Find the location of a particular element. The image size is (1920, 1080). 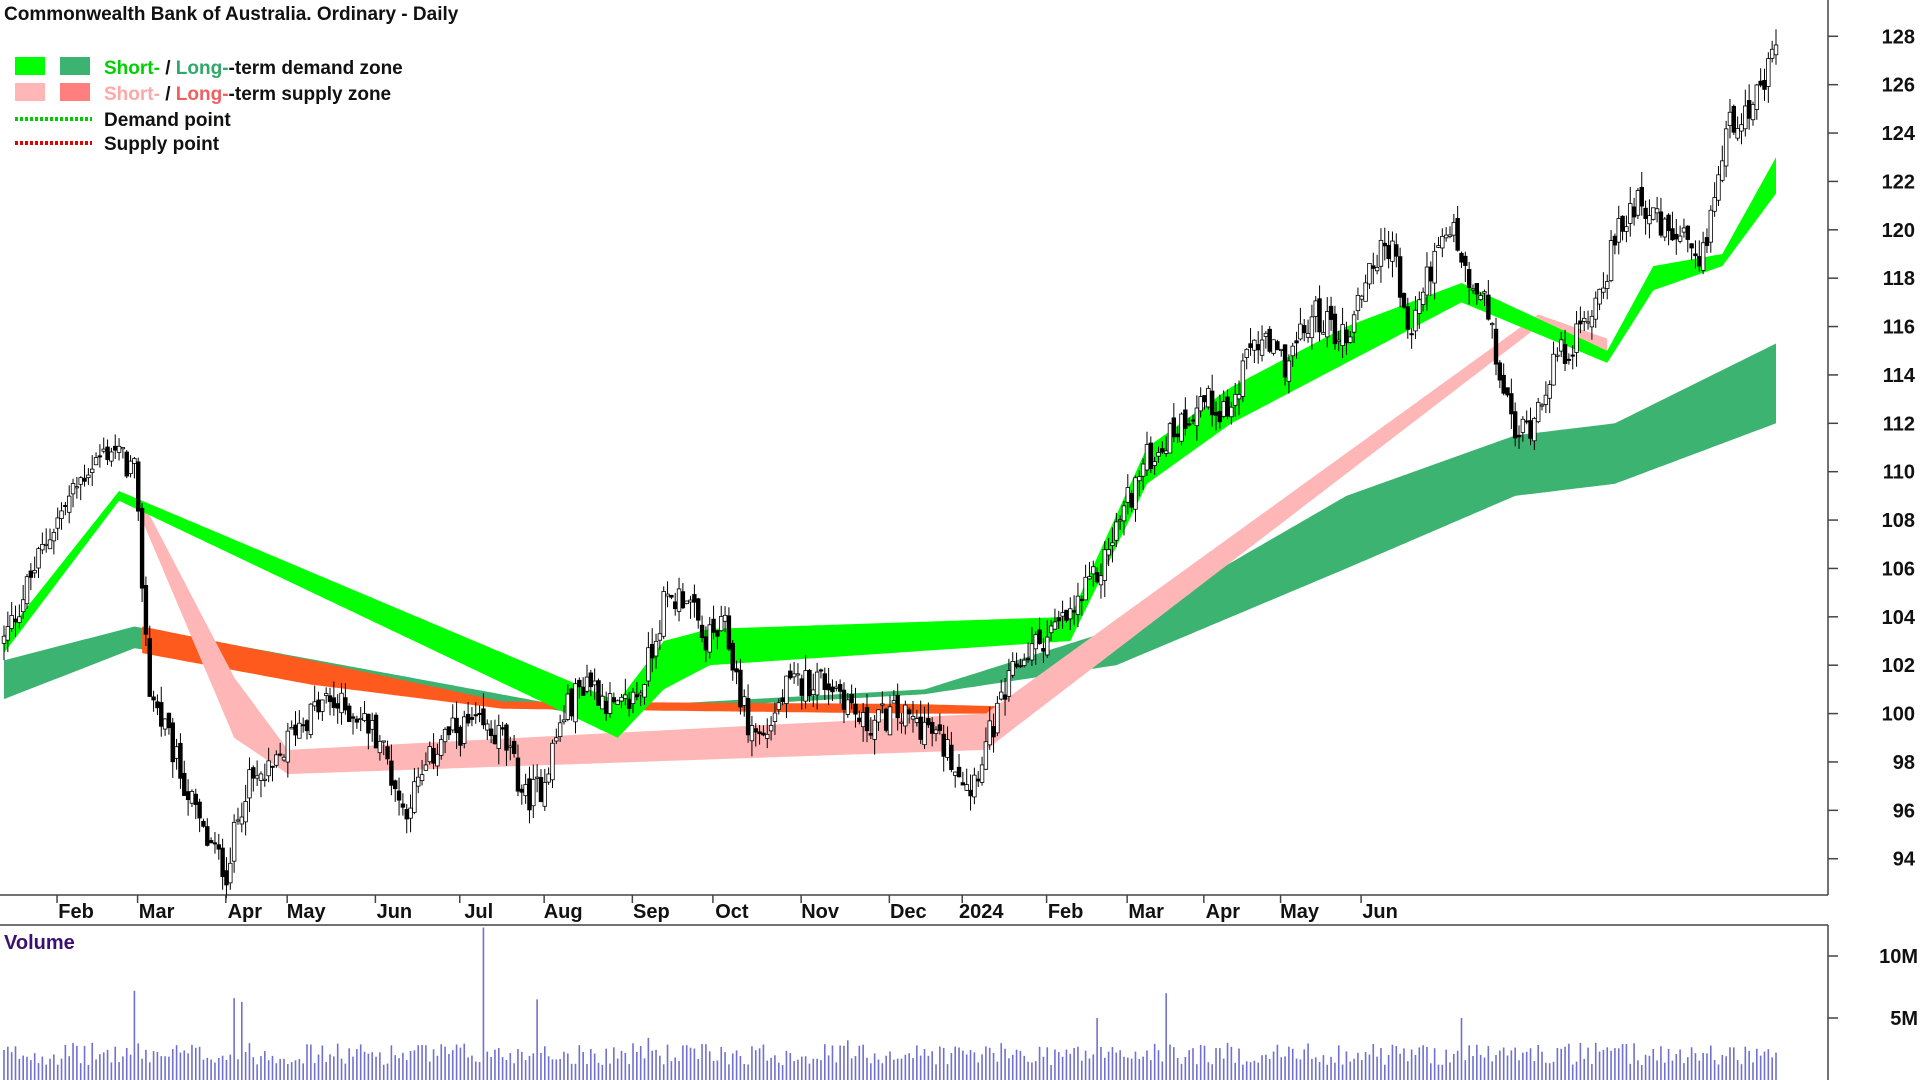

y-tick-label: 118 is located at coordinates (1899, 279).